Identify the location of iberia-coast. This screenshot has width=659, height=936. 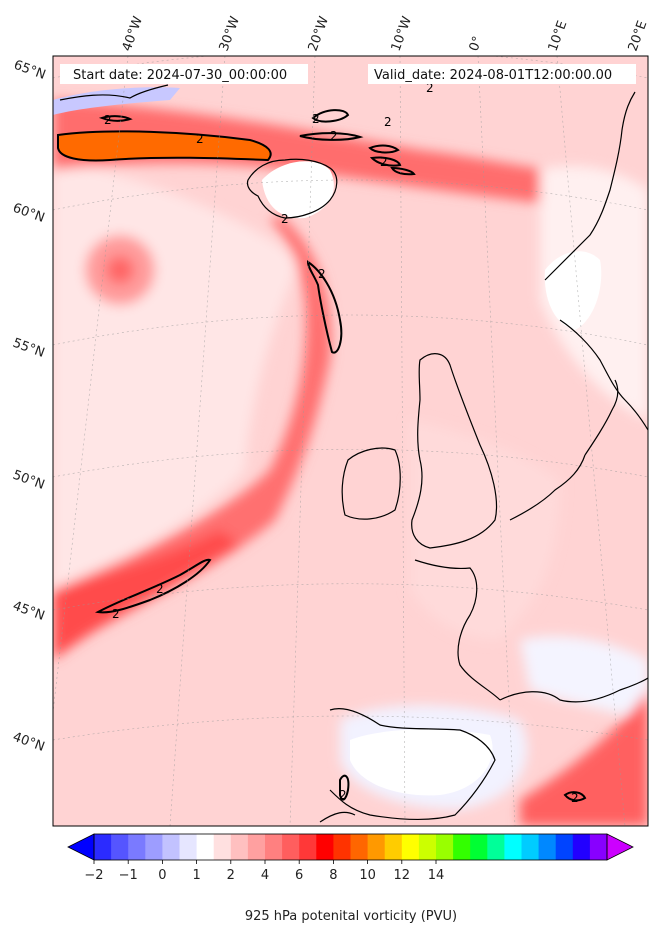
(412, 764).